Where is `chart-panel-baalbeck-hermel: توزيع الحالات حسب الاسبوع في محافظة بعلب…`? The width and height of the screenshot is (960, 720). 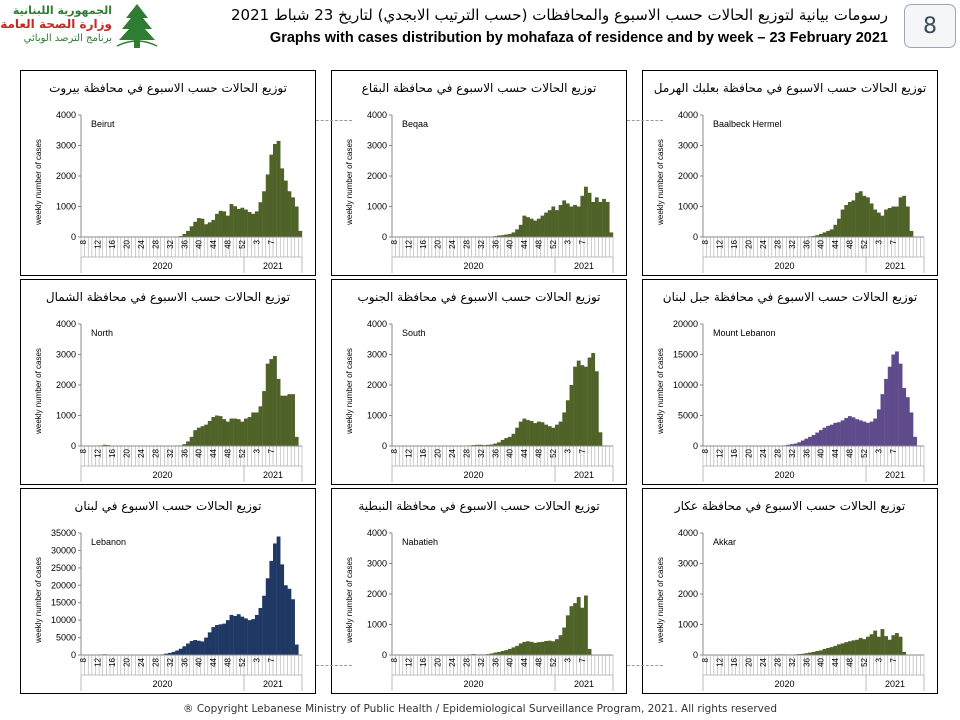 chart-panel-baalbeck-hermel: توزيع الحالات حسب الاسبوع في محافظة بعلب… is located at coordinates (790, 173).